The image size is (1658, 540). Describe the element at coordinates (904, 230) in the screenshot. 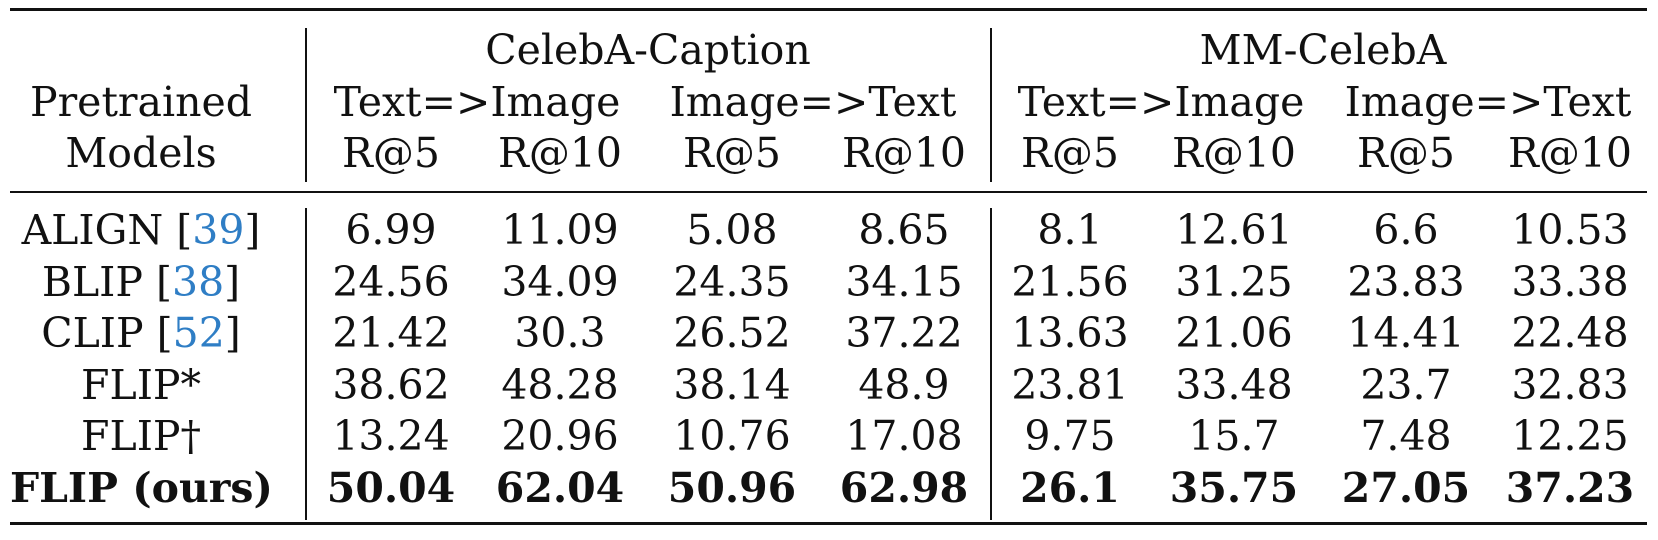

I see `table-cell: 8.65` at that location.